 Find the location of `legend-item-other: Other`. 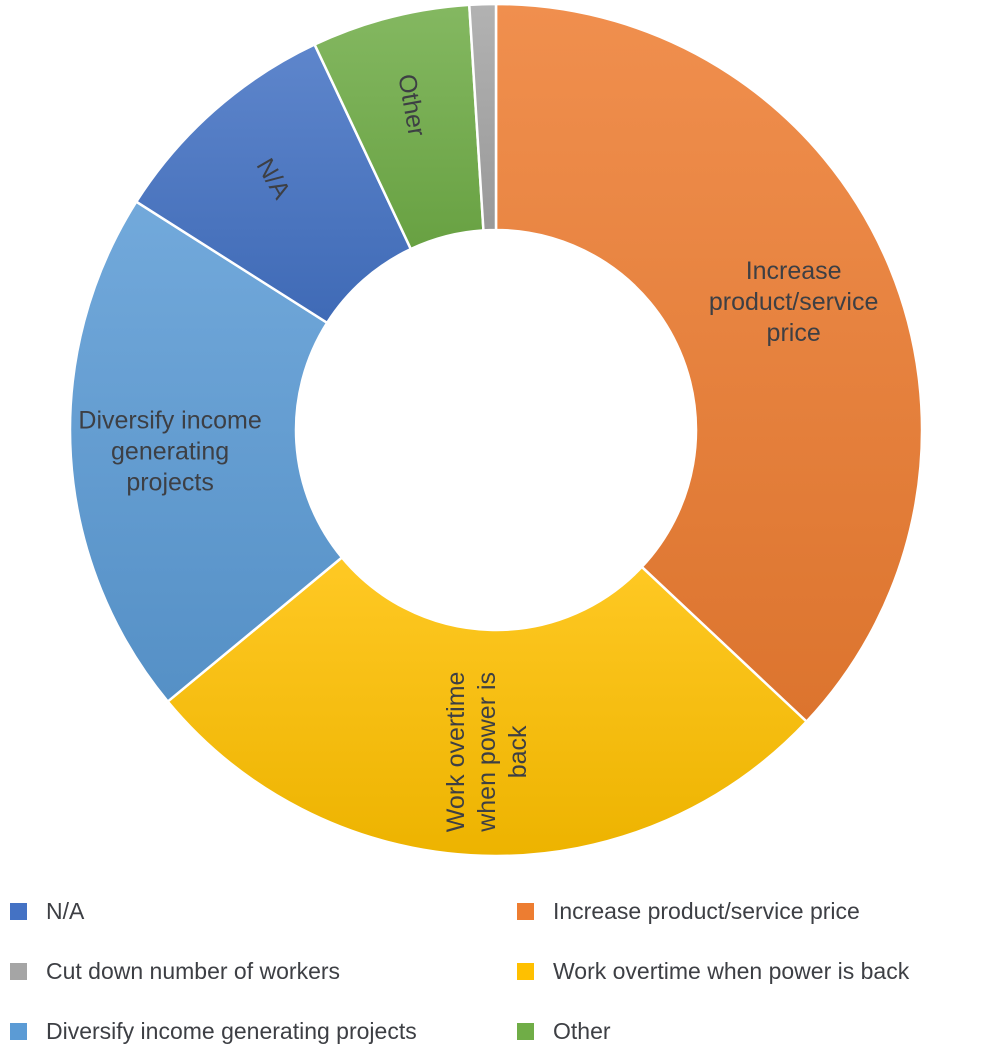

legend-item-other: Other is located at coordinates (564, 1031).